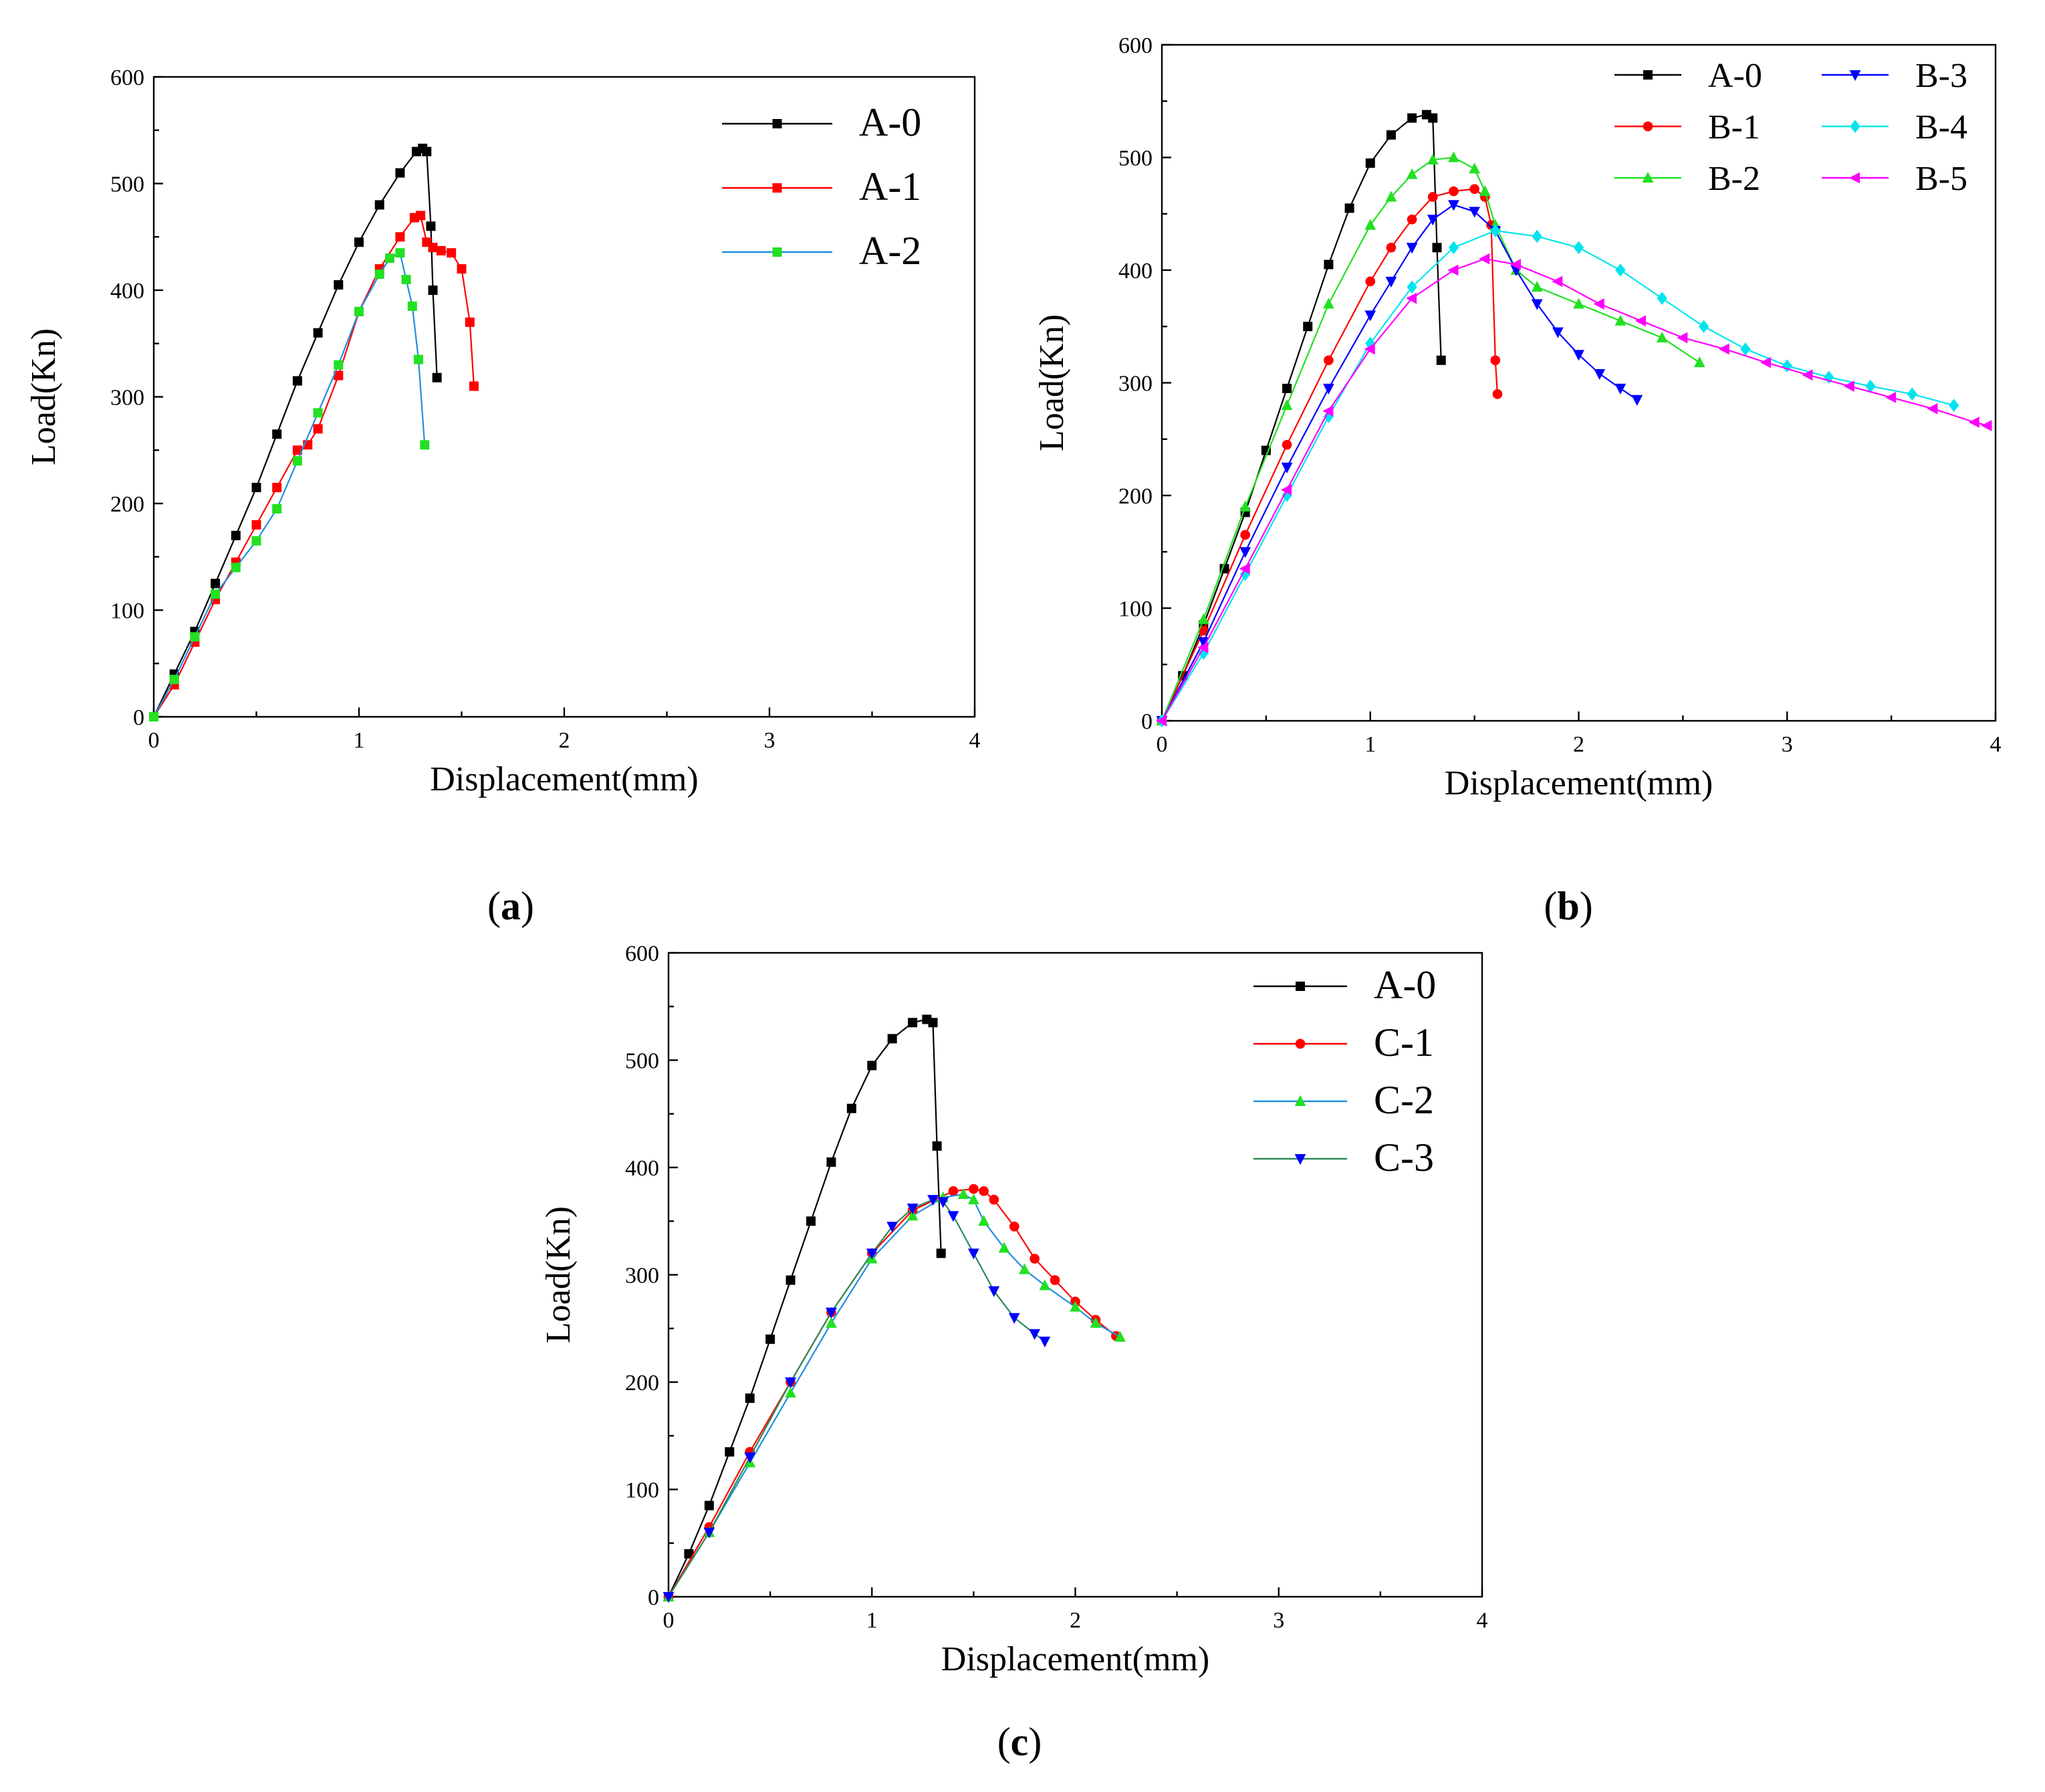 The image size is (2045, 1792). What do you see at coordinates (1404, 1042) in the screenshot?
I see `chart-c-legend-label-C-1: C-1` at bounding box center [1404, 1042].